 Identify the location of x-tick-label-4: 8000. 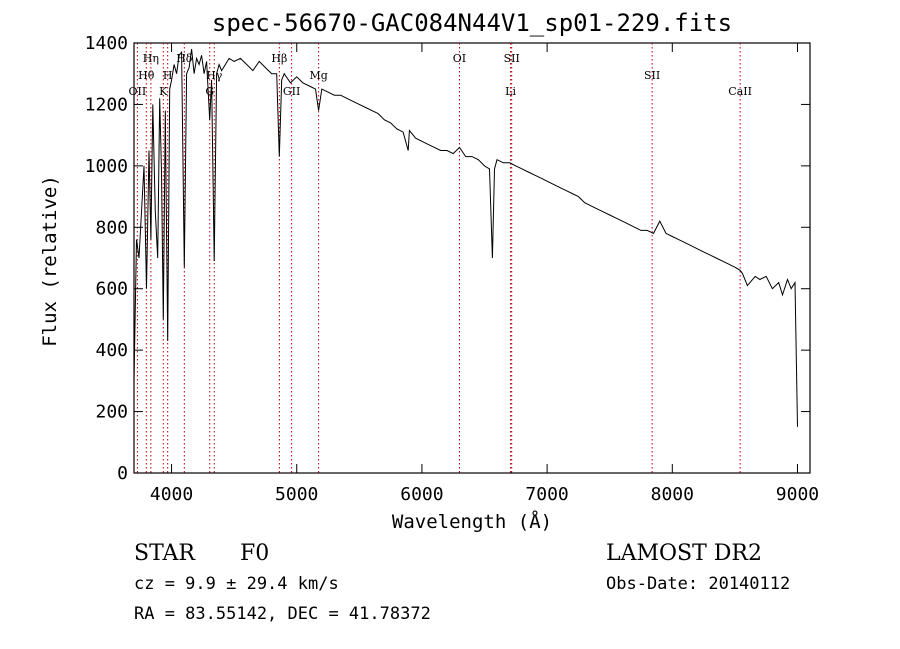
(672, 494).